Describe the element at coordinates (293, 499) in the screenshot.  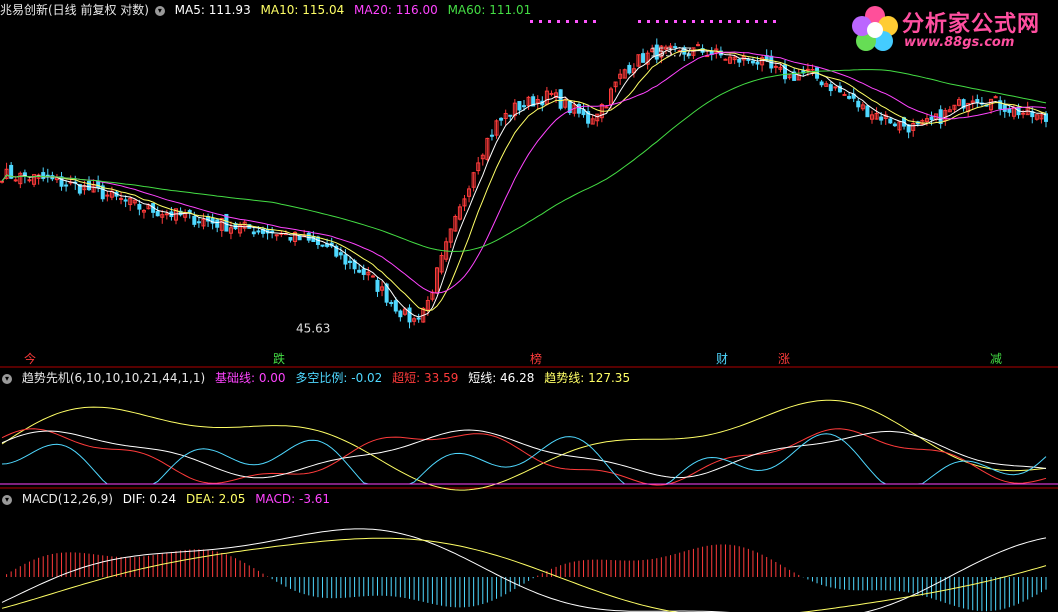
I see `macd-value-label: MACD: -3.61` at that location.